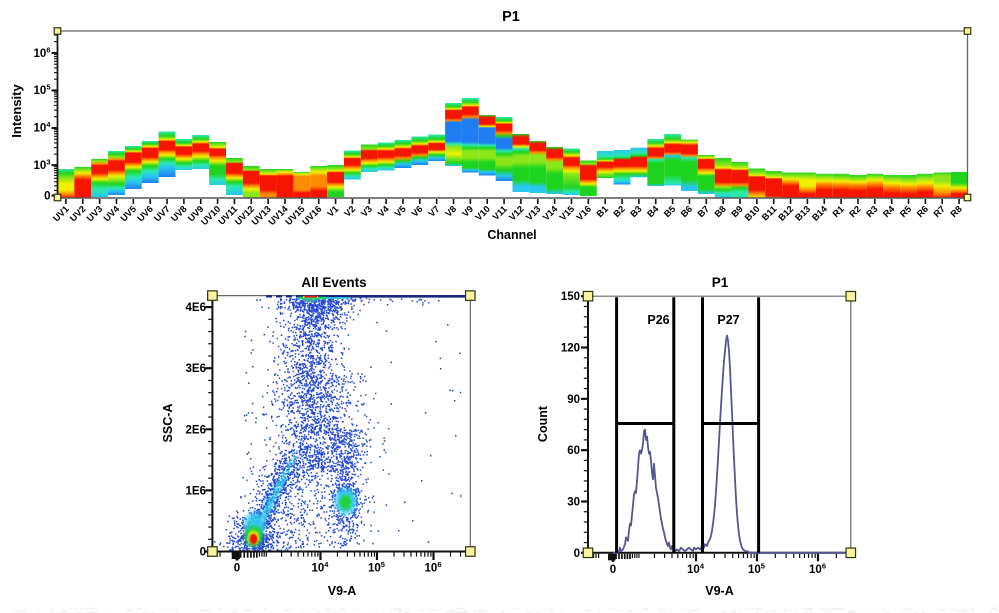 Image resolution: width=999 pixels, height=613 pixels. Describe the element at coordinates (570, 297) in the screenshot. I see `svg-text: 150` at that location.